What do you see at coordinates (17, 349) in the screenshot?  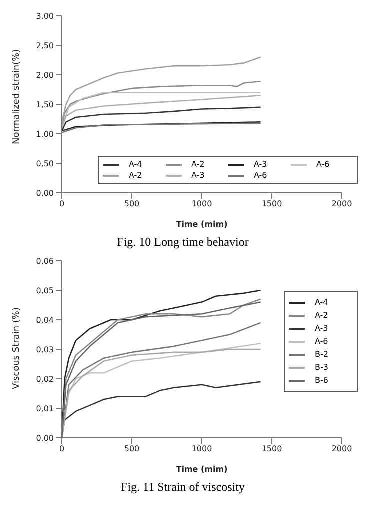 I see `y-axis-title: Viscous Strain (%)` at bounding box center [17, 349].